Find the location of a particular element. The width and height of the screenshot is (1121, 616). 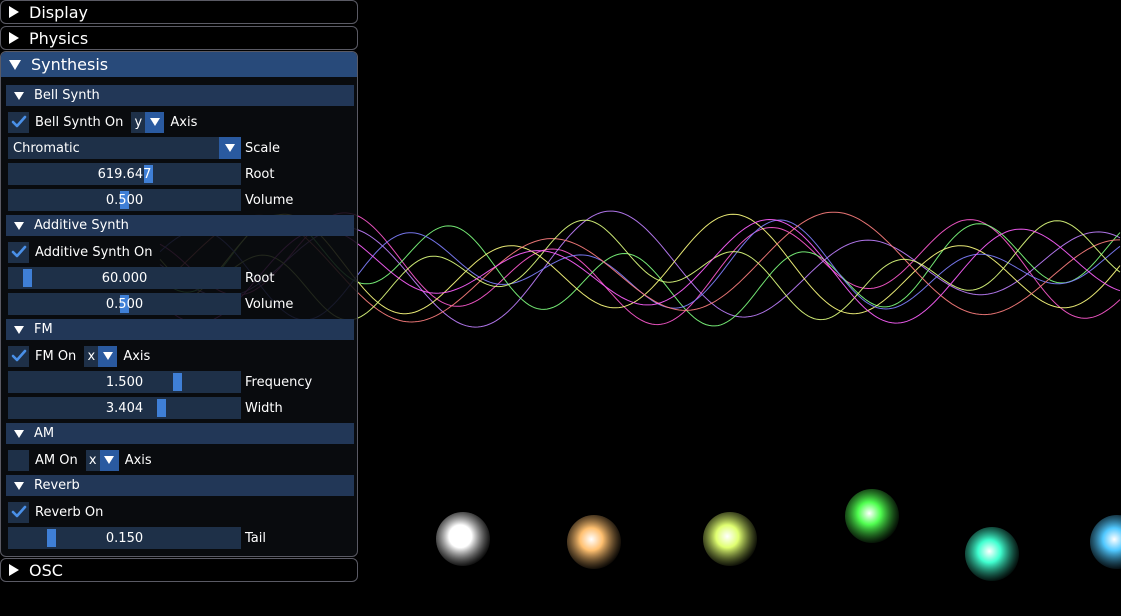

reverb-on-row: Reverb On is located at coordinates (55, 512).